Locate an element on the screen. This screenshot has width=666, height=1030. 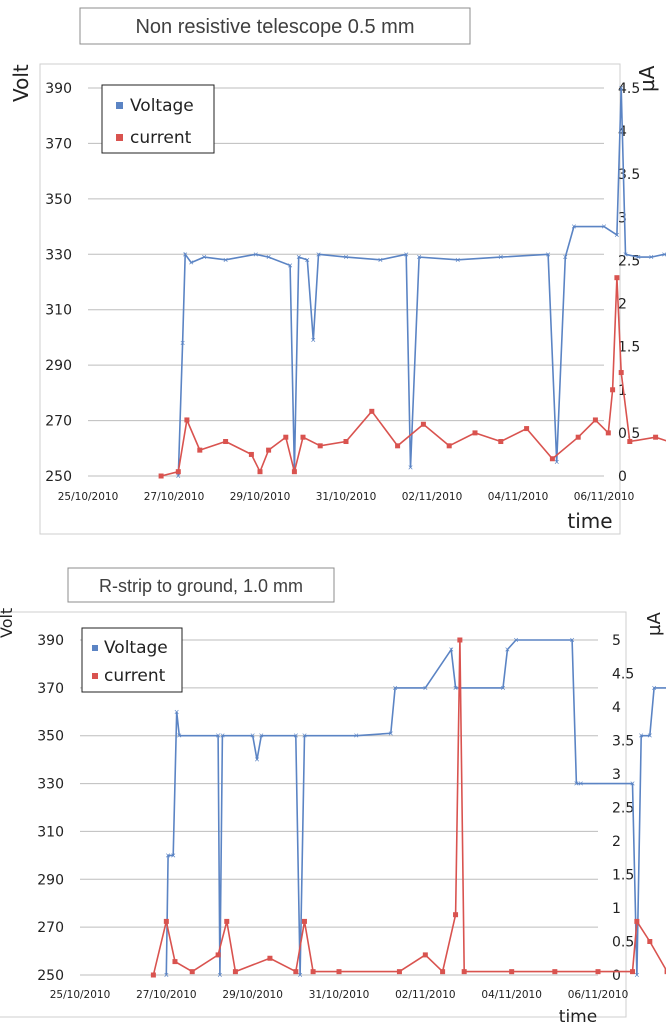
chart-1-y-ticks: 250 270 290 310 330 350 370 390 is located at coordinates (58, 283).